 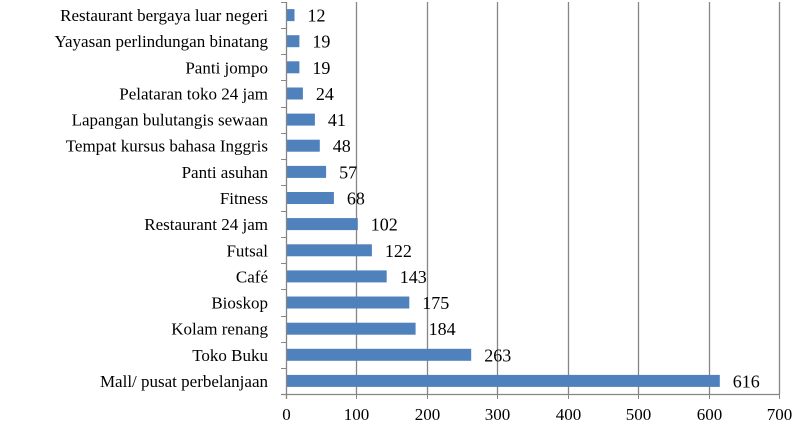 What do you see at coordinates (286, 414) in the screenshot?
I see `x-tick-label: 0` at bounding box center [286, 414].